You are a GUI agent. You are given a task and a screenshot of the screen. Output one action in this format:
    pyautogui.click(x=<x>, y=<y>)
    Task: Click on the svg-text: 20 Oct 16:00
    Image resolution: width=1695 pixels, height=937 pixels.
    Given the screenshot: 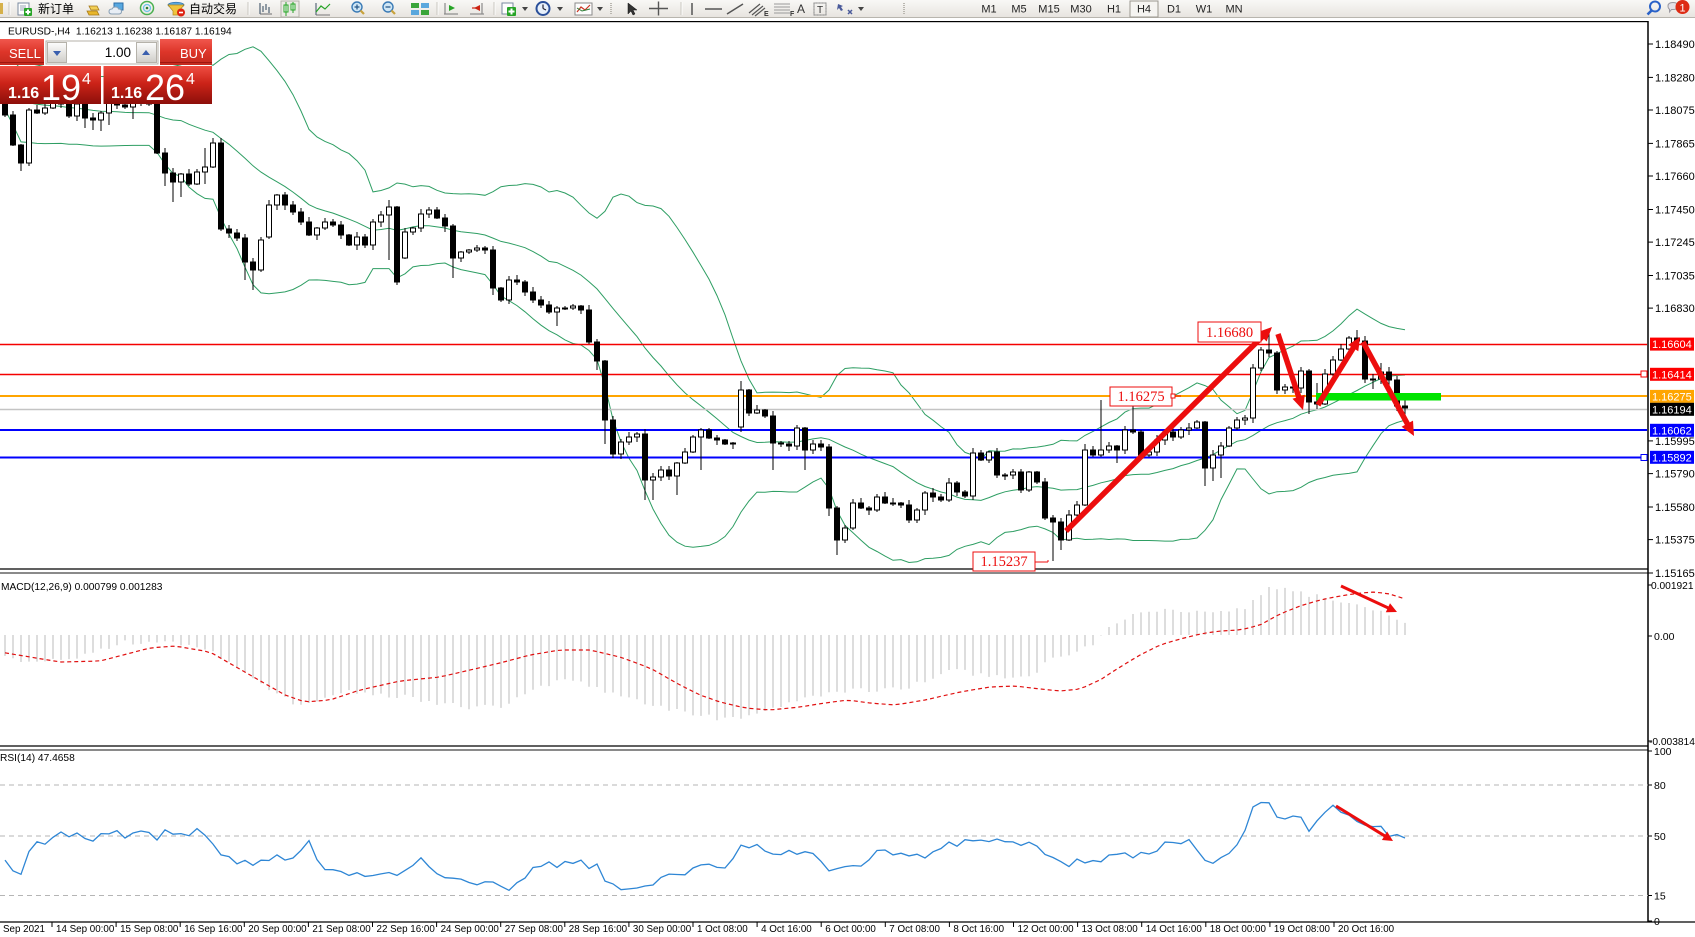 What is the action you would take?
    pyautogui.click(x=1366, y=929)
    